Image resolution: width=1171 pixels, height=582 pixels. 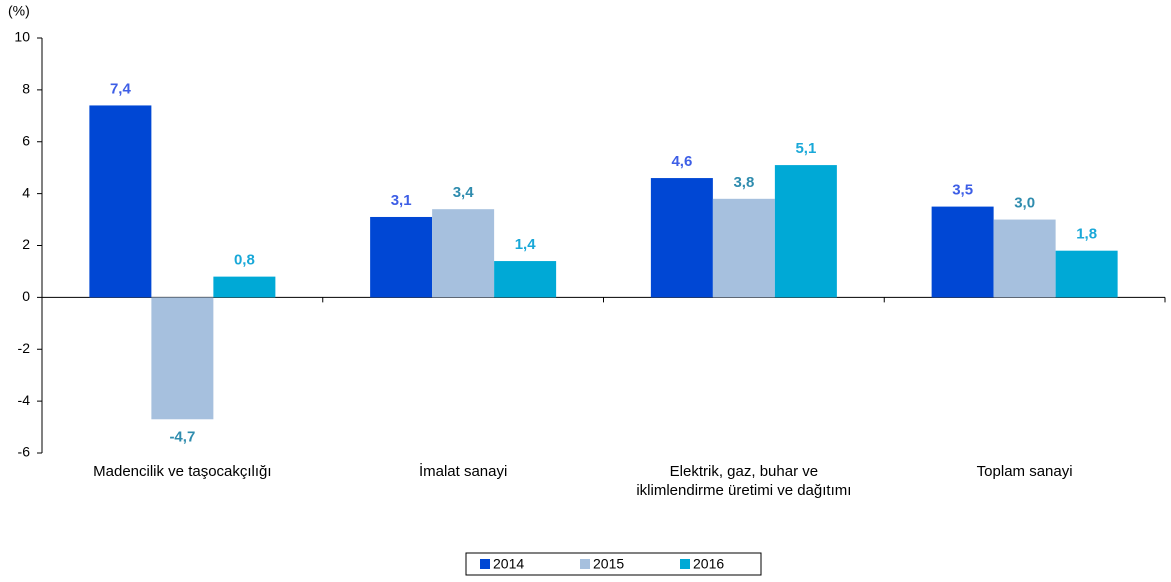 What do you see at coordinates (121, 88) in the screenshot?
I see `data-label: 7,4` at bounding box center [121, 88].